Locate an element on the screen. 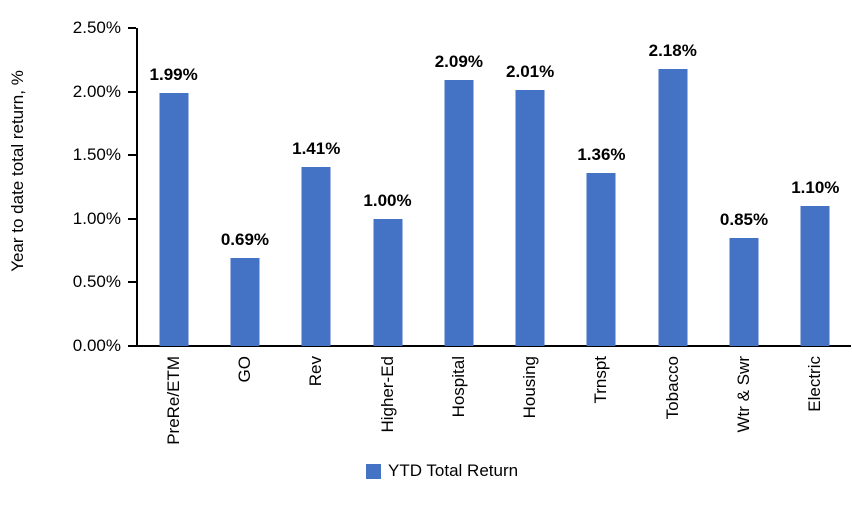 The width and height of the screenshot is (852, 513). x-category-label: GO is located at coordinates (244, 369).